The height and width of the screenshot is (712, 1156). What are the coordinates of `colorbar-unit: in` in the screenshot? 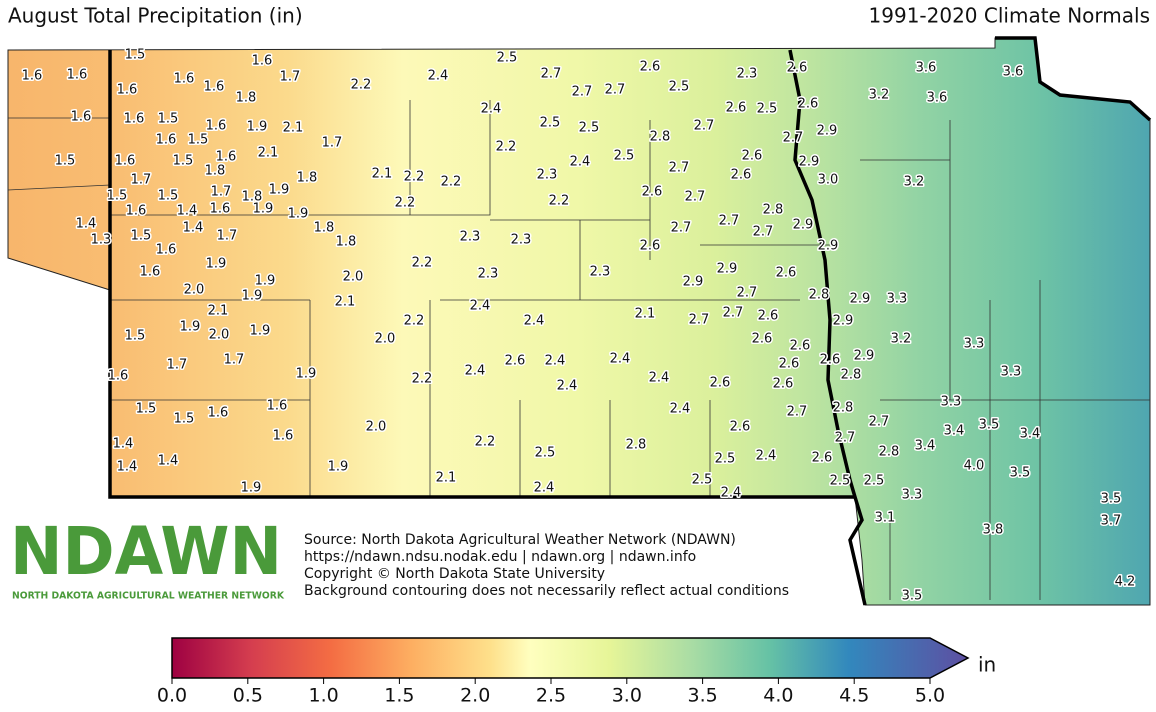 It's located at (987, 665).